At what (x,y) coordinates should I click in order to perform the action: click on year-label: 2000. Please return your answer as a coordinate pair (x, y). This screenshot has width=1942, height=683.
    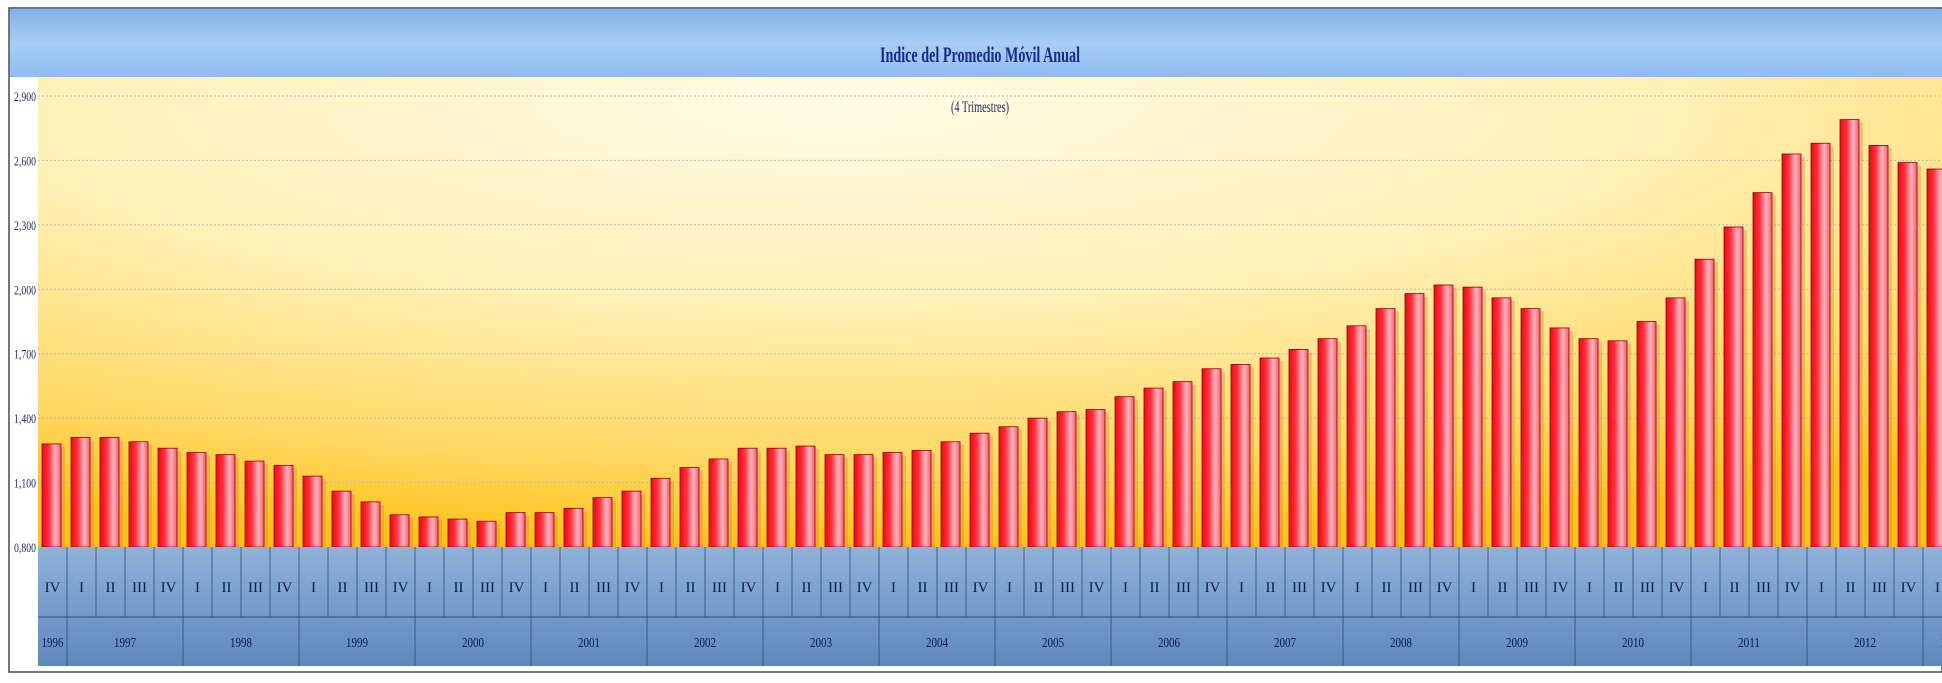
    Looking at the image, I should click on (473, 643).